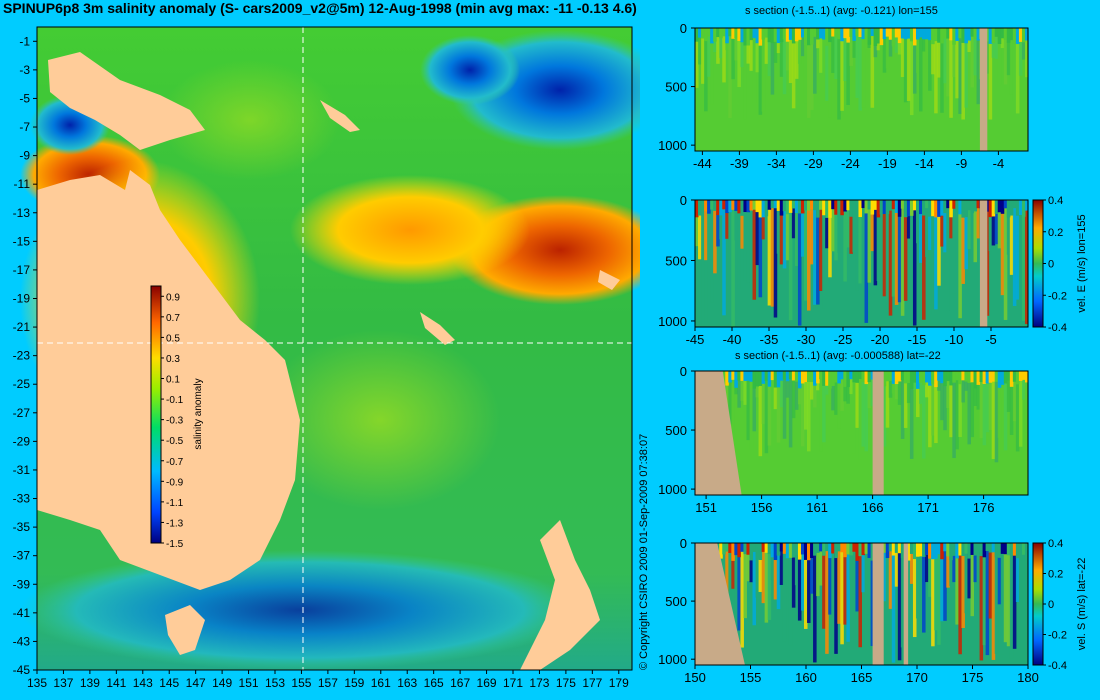 Image resolution: width=1100 pixels, height=700 pixels. Describe the element at coordinates (843, 96) in the screenshot. I see `salinity-section-lon-panel: -44 -39 -34 -29 -24 -19 -14 -9 -4 0 500 1000` at that location.